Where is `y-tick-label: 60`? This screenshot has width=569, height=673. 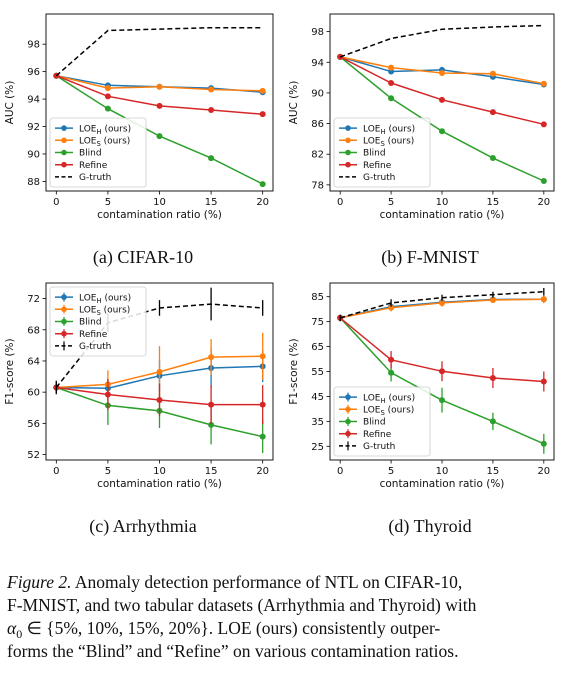 y-tick-label: 60 is located at coordinates (33, 393).